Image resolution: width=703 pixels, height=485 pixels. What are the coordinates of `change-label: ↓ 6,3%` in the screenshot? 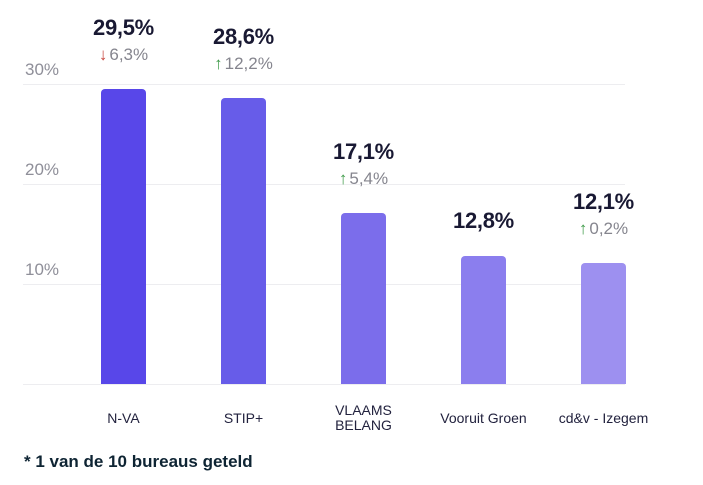 It's located at (124, 55).